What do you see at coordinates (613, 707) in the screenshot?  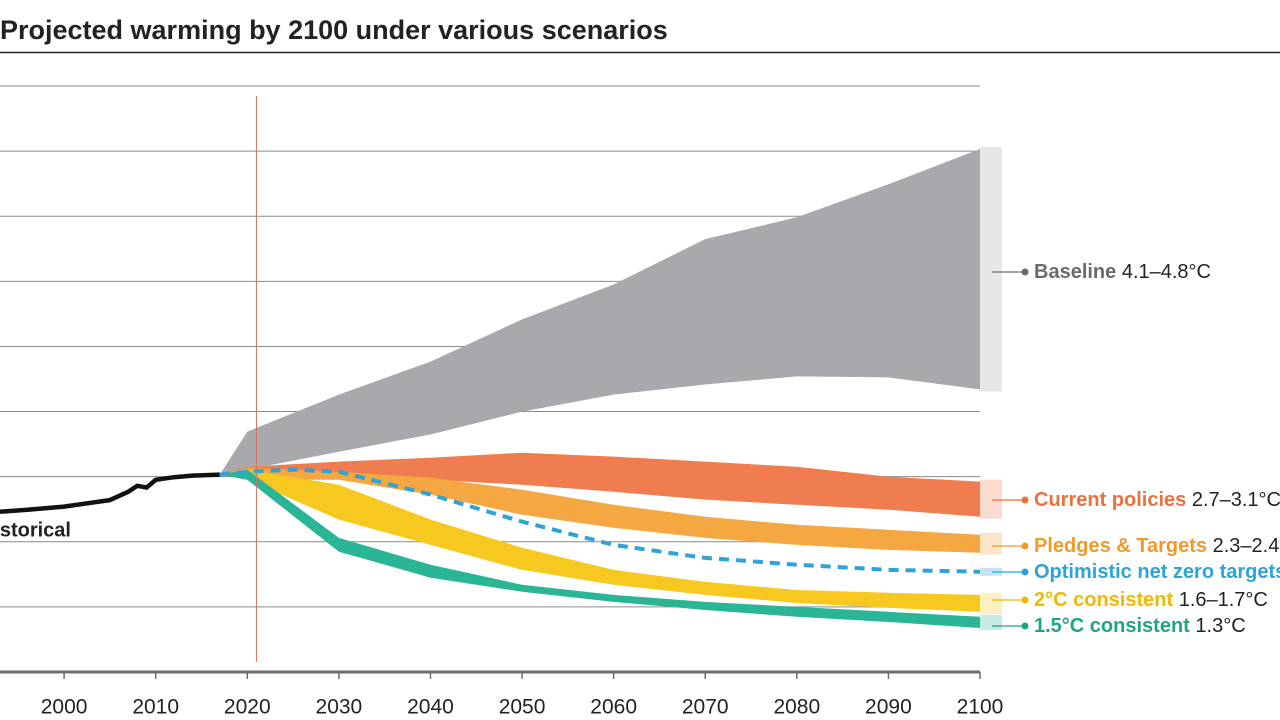 I see `x-tick-label: 2060` at bounding box center [613, 707].